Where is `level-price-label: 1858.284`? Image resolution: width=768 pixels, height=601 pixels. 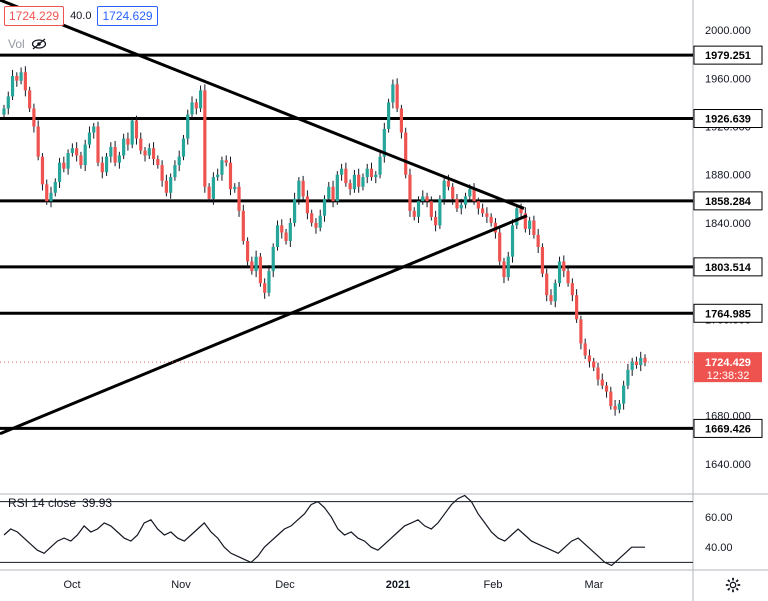 level-price-label: 1858.284 is located at coordinates (728, 202).